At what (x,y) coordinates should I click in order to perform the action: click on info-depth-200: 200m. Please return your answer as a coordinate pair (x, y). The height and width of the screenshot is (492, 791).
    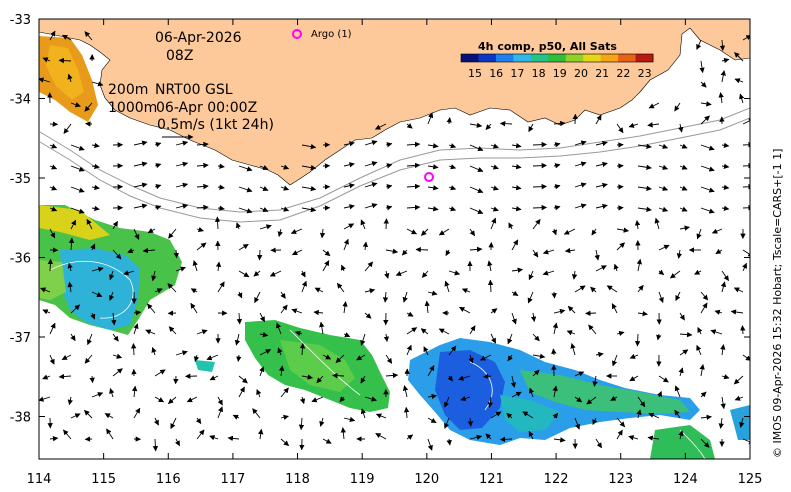
    Looking at the image, I should click on (128, 90).